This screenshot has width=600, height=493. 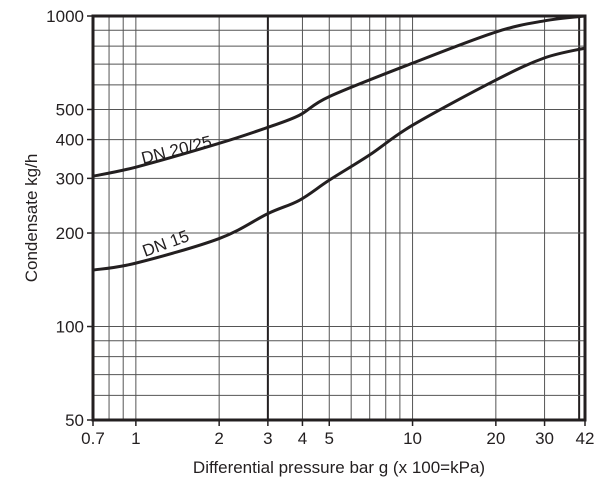 What do you see at coordinates (135, 438) in the screenshot?
I see `x-tick-label: 1` at bounding box center [135, 438].